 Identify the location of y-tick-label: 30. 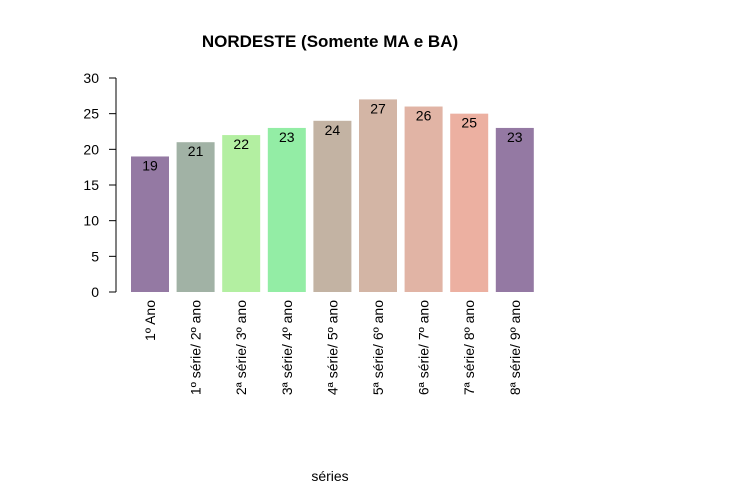
(91, 78).